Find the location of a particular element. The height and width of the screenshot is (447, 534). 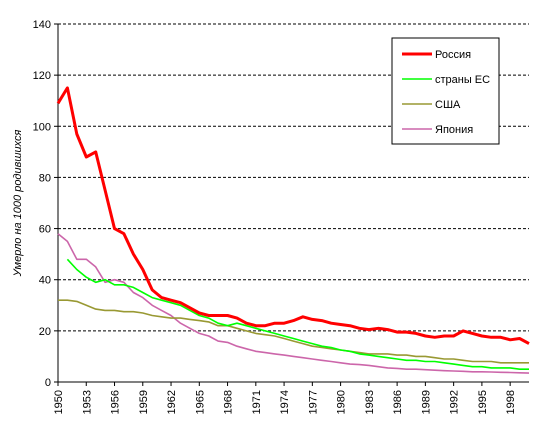

x-tick-label: 1965 is located at coordinates (200, 402).